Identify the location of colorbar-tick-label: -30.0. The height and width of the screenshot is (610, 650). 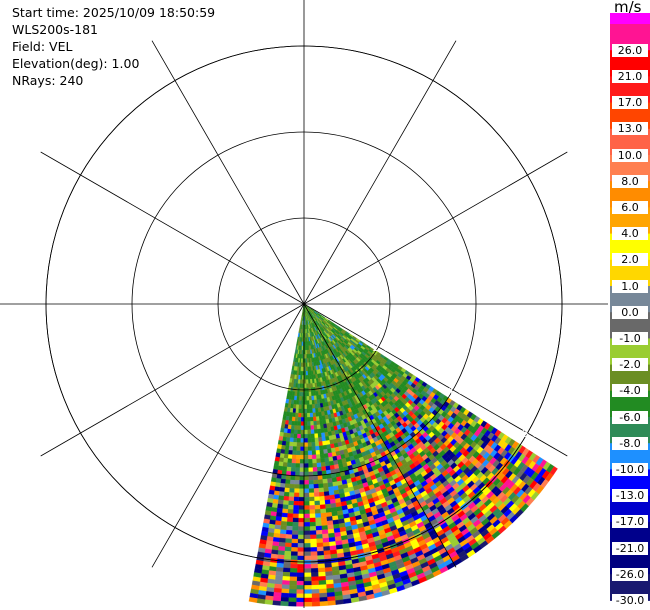
(630, 600).